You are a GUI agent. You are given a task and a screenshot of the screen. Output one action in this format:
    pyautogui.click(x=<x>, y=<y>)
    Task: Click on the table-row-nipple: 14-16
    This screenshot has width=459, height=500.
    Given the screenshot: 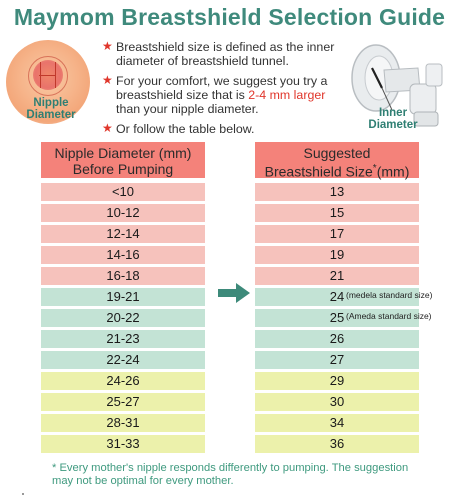 What is the action you would take?
    pyautogui.click(x=123, y=255)
    